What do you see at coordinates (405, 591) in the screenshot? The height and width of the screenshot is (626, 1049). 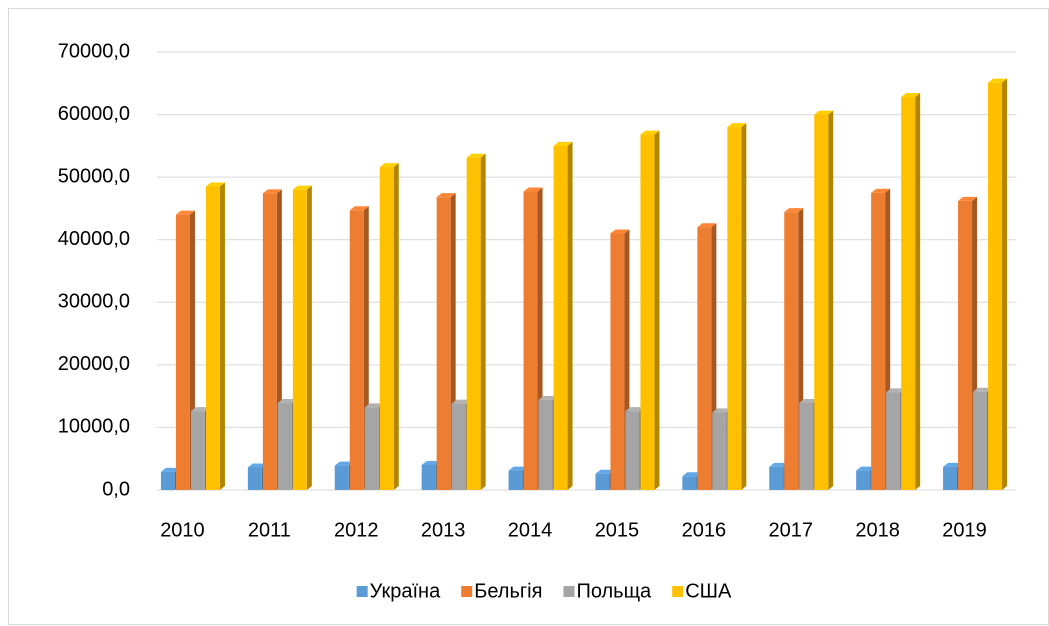 I see `legend-label: Україна` at bounding box center [405, 591].